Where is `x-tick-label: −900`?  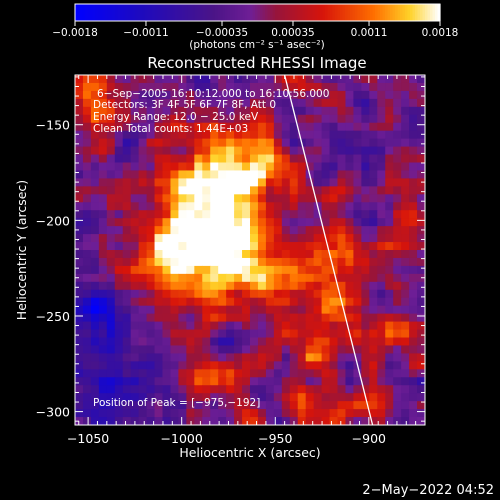 x-tick-label: −900 is located at coordinates (369, 438).